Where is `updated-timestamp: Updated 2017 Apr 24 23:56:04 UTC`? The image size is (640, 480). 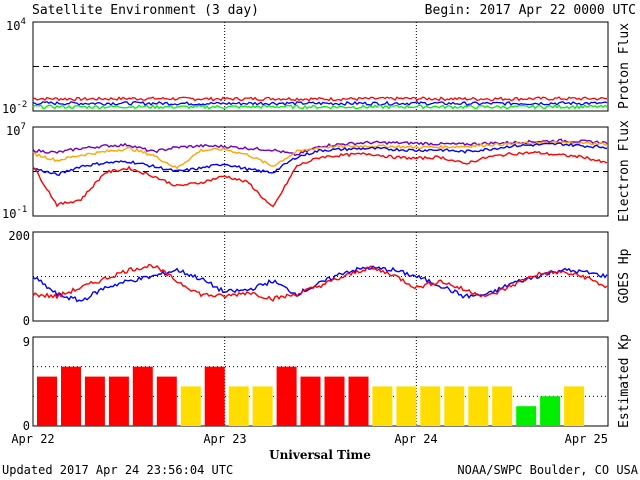 updated-timestamp: Updated 2017 Apr 24 23:56:04 UTC is located at coordinates (117, 470).